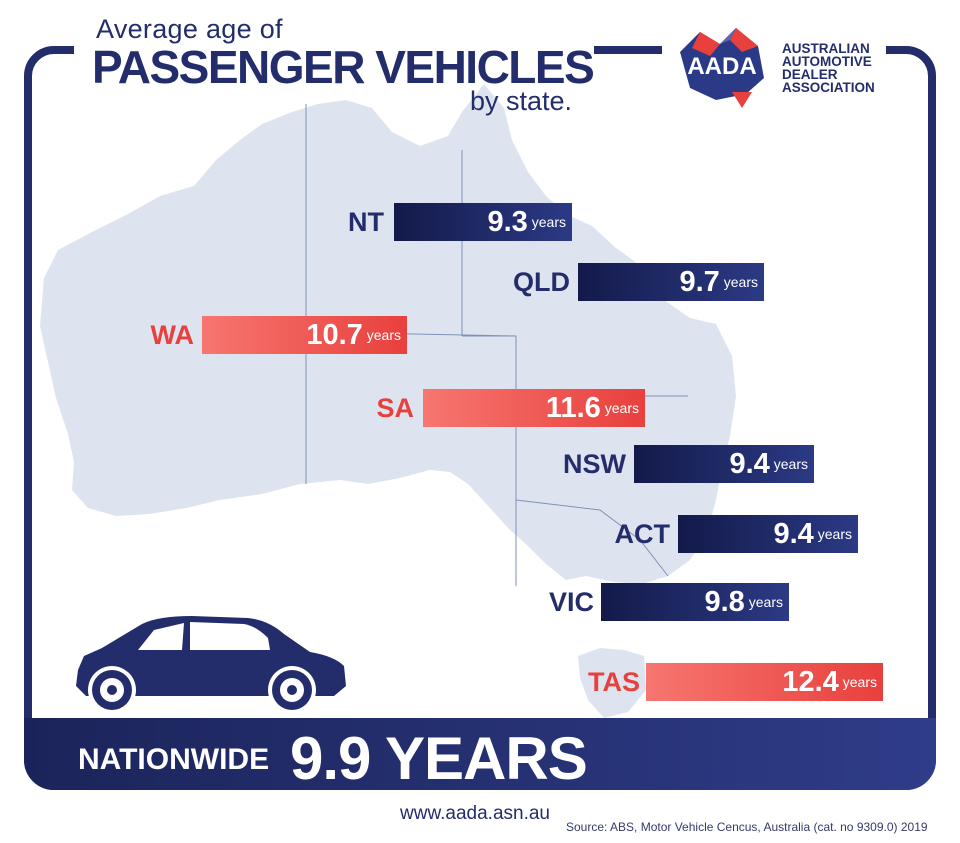 The image size is (960, 843). What do you see at coordinates (699, 281) in the screenshot?
I see `bar-value-label: 9.7` at bounding box center [699, 281].